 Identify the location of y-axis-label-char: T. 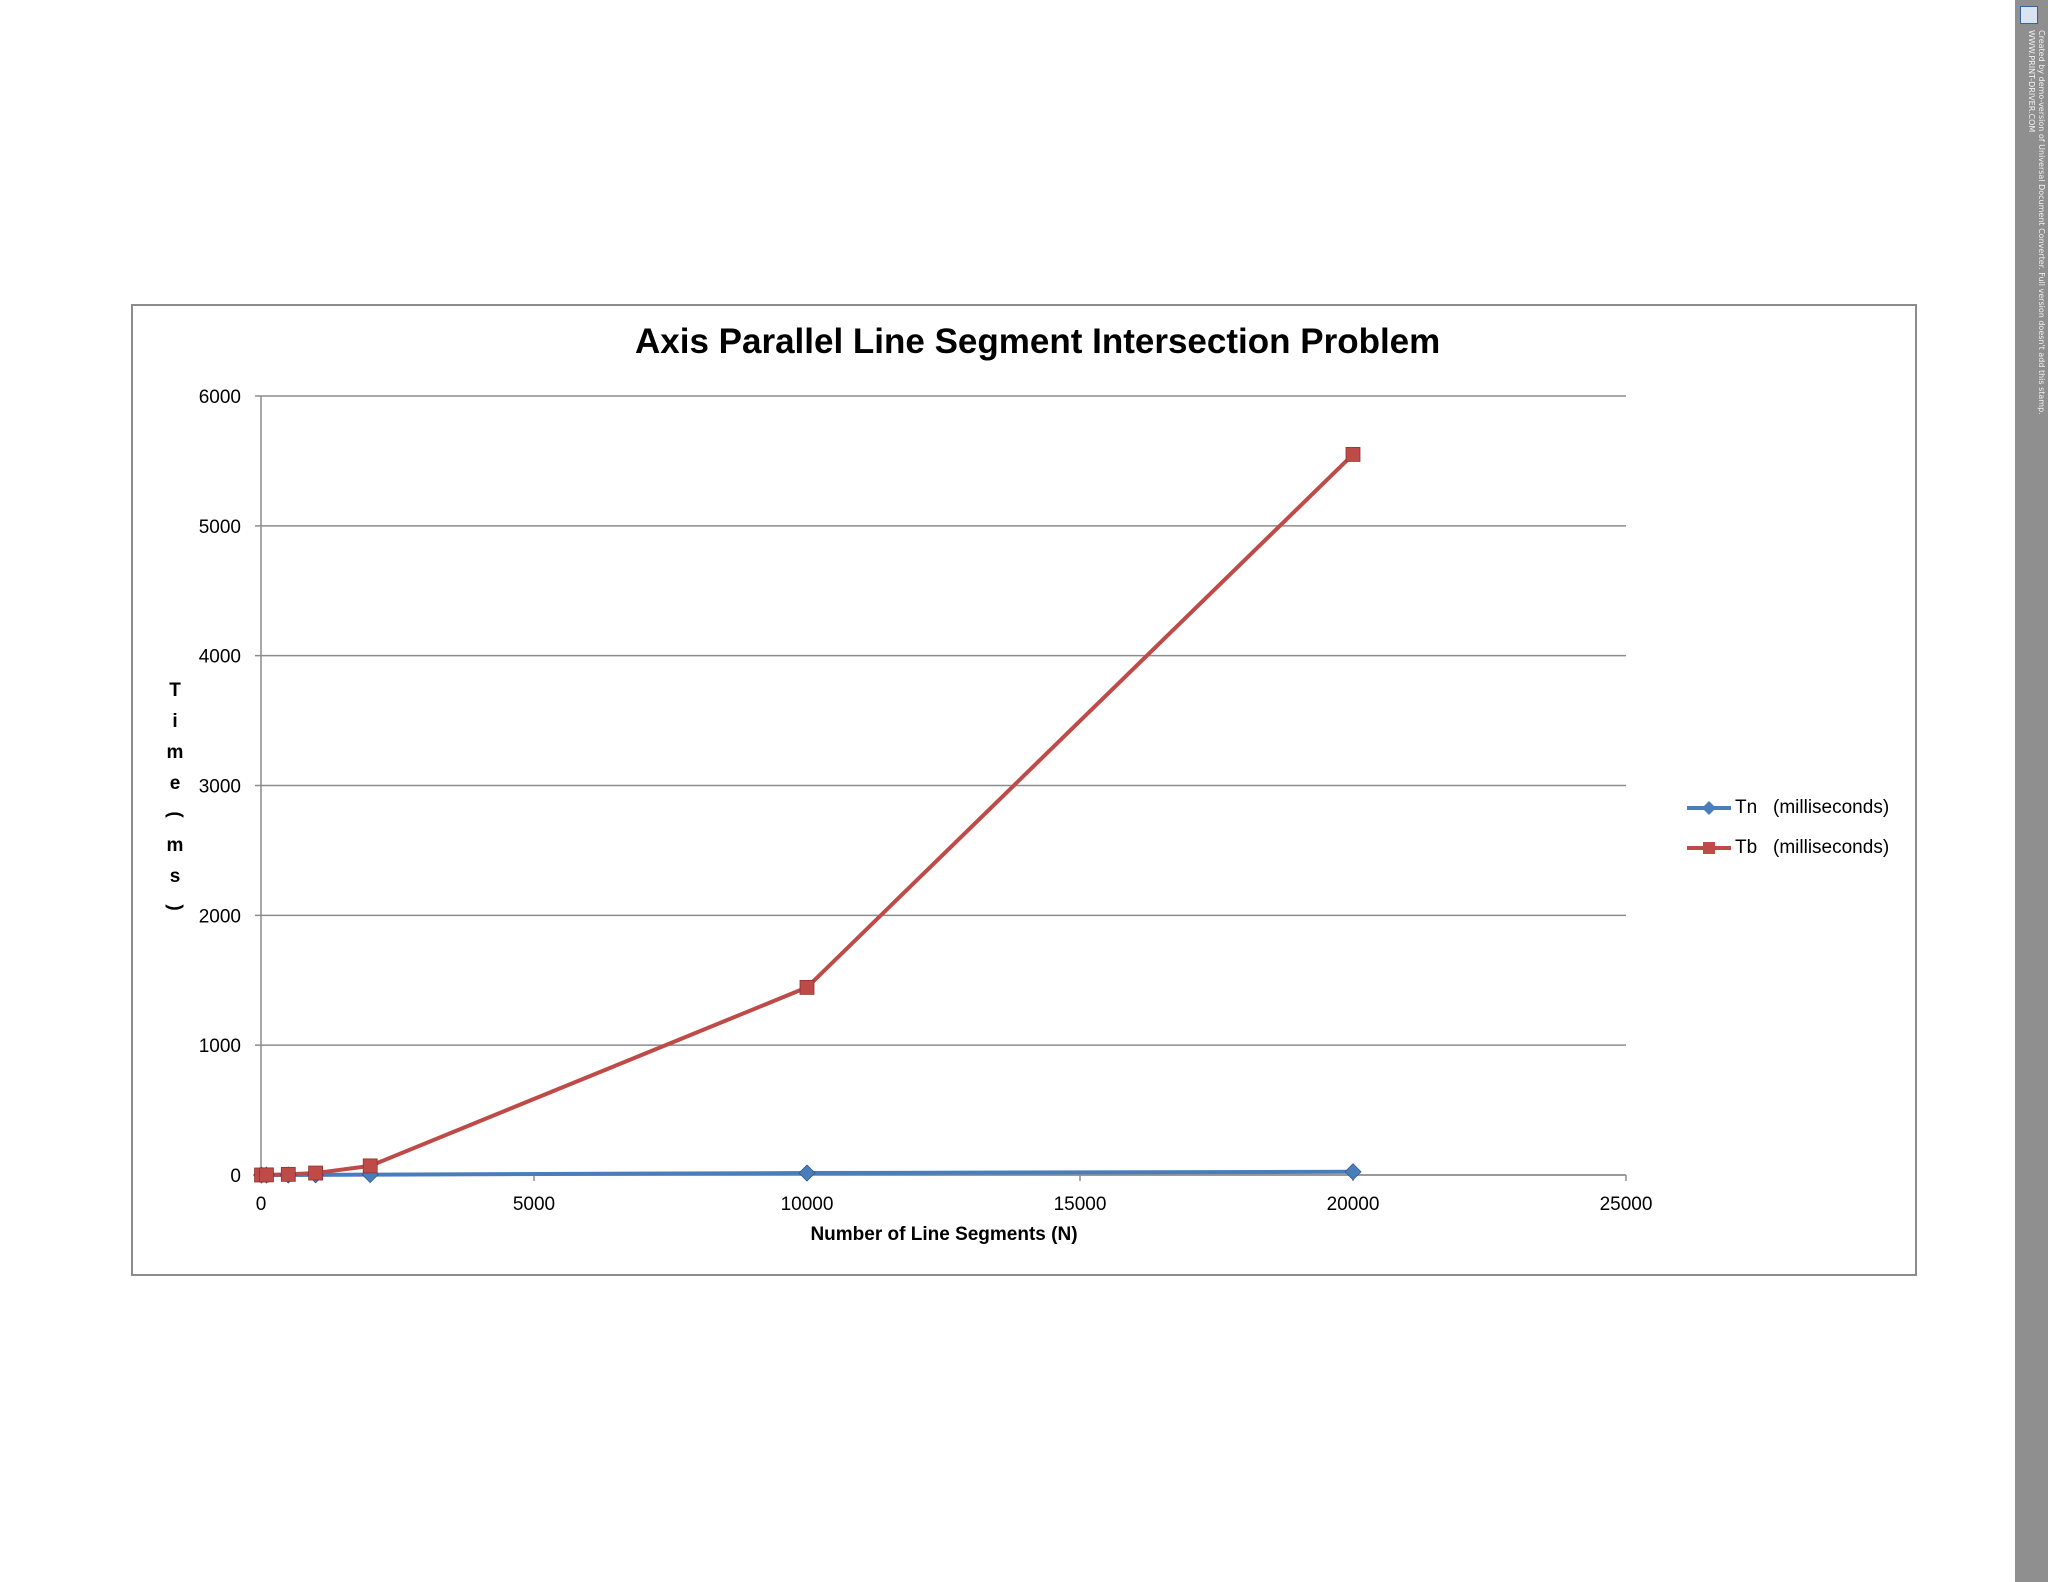
(175, 690).